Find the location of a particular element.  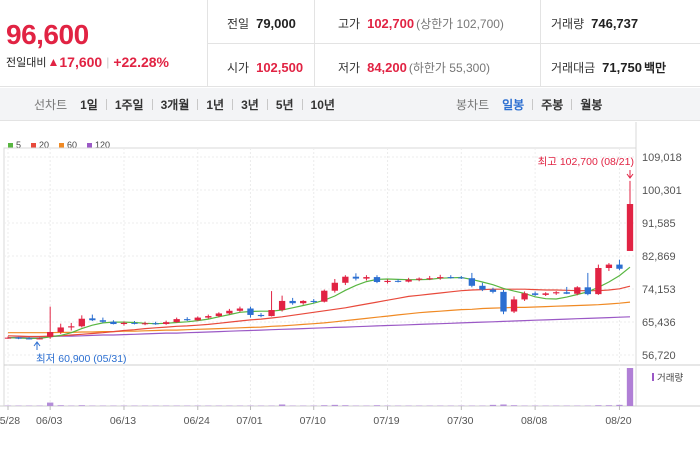

y-tick-label: 65,436 is located at coordinates (659, 323).